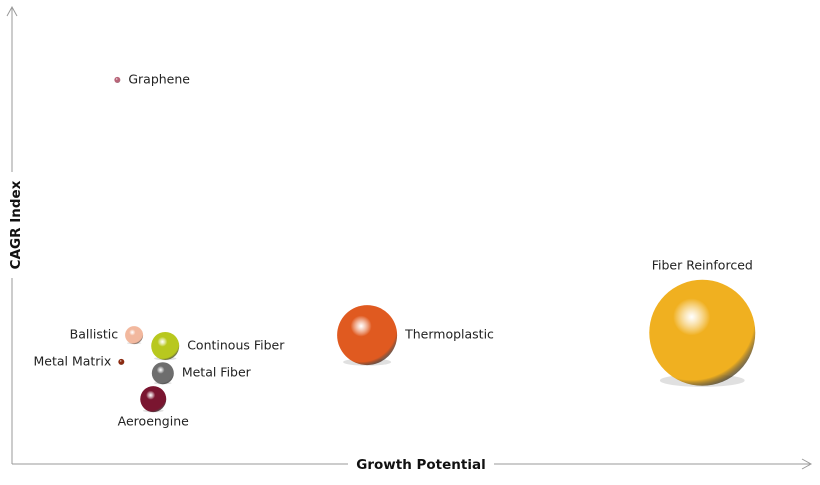  What do you see at coordinates (807, 464) in the screenshot?
I see `x-arrow` at bounding box center [807, 464].